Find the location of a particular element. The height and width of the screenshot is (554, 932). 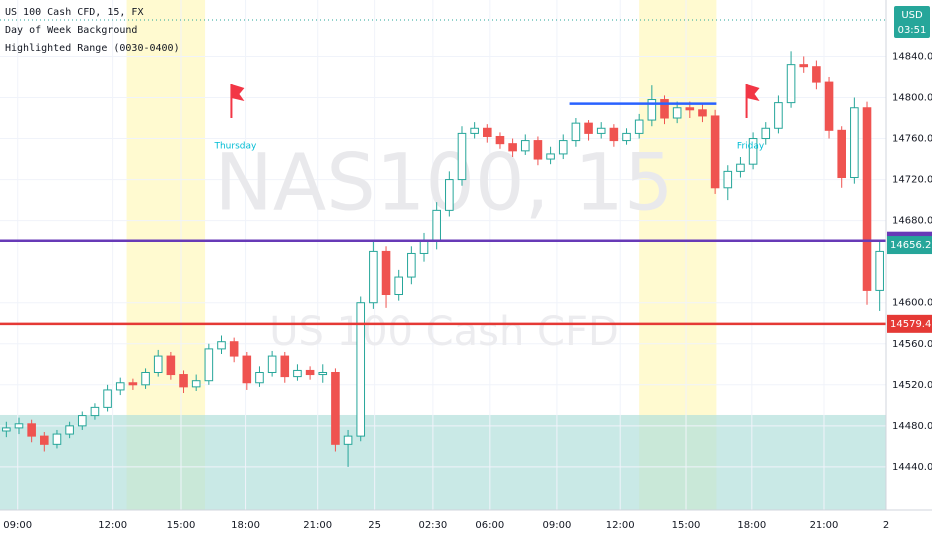

time-axis is located at coordinates (466, 530).